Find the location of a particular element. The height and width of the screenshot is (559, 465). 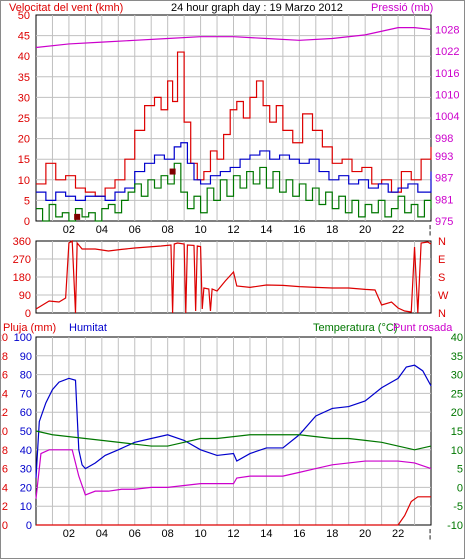

humidity-tick-label: 90 is located at coordinates (26, 357).